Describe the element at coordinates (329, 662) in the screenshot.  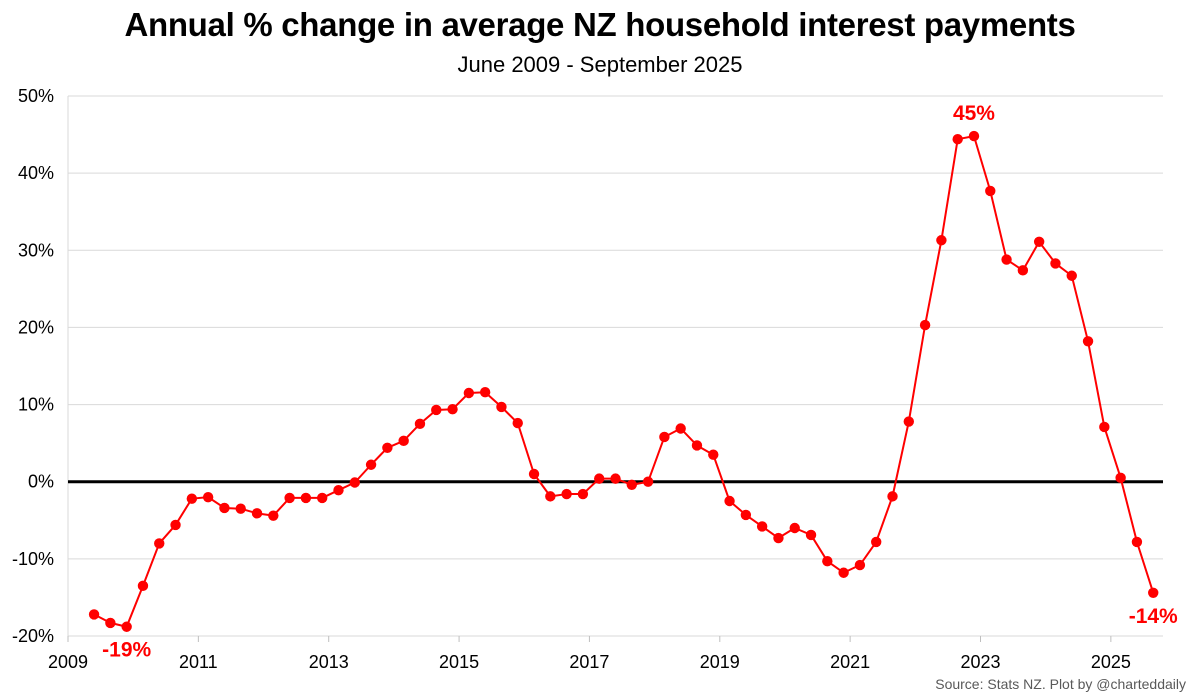
I see `x-tick-label: 2013` at that location.